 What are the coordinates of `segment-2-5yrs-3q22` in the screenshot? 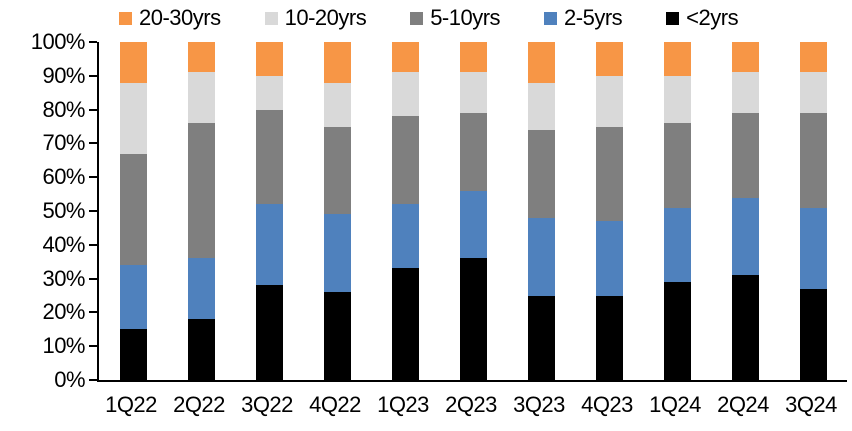 It's located at (269, 245).